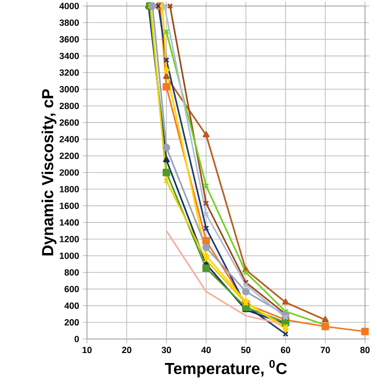 The height and width of the screenshot is (389, 377). What do you see at coordinates (69, 255) in the screenshot?
I see `y-tick-label: 1000` at bounding box center [69, 255].